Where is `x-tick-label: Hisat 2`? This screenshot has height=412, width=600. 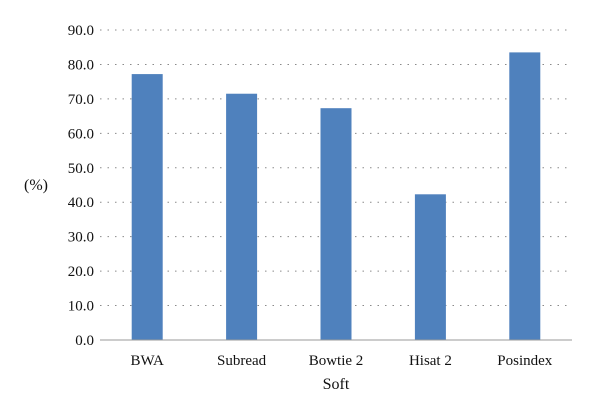 x-tick-label: Hisat 2 is located at coordinates (430, 361).